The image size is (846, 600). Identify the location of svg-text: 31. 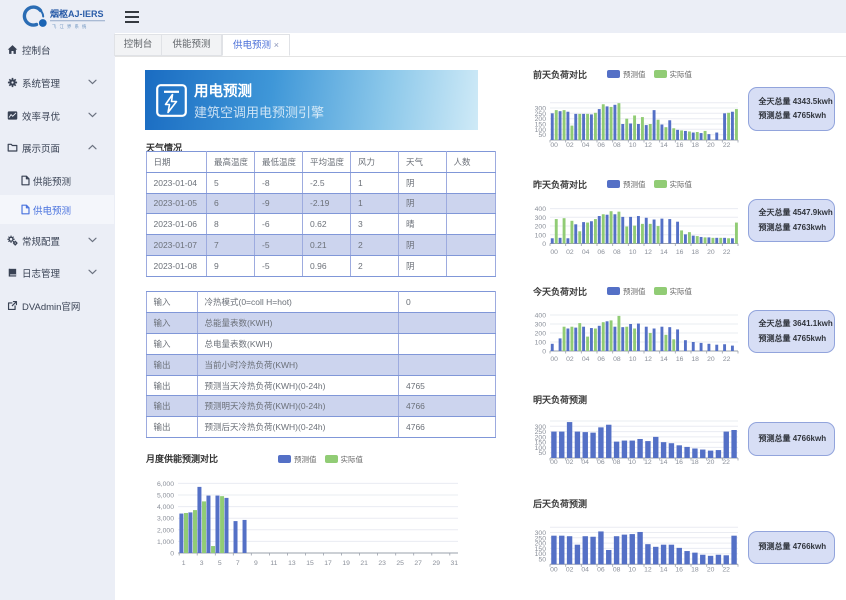
(455, 563).